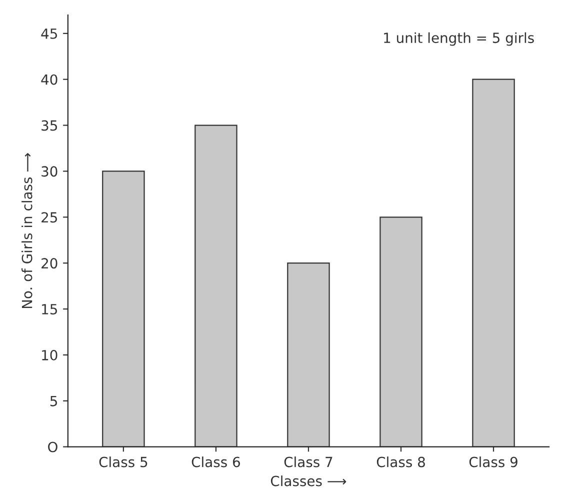 The image size is (566, 502). I want to click on y-tick-label: 45, so click(49, 33).